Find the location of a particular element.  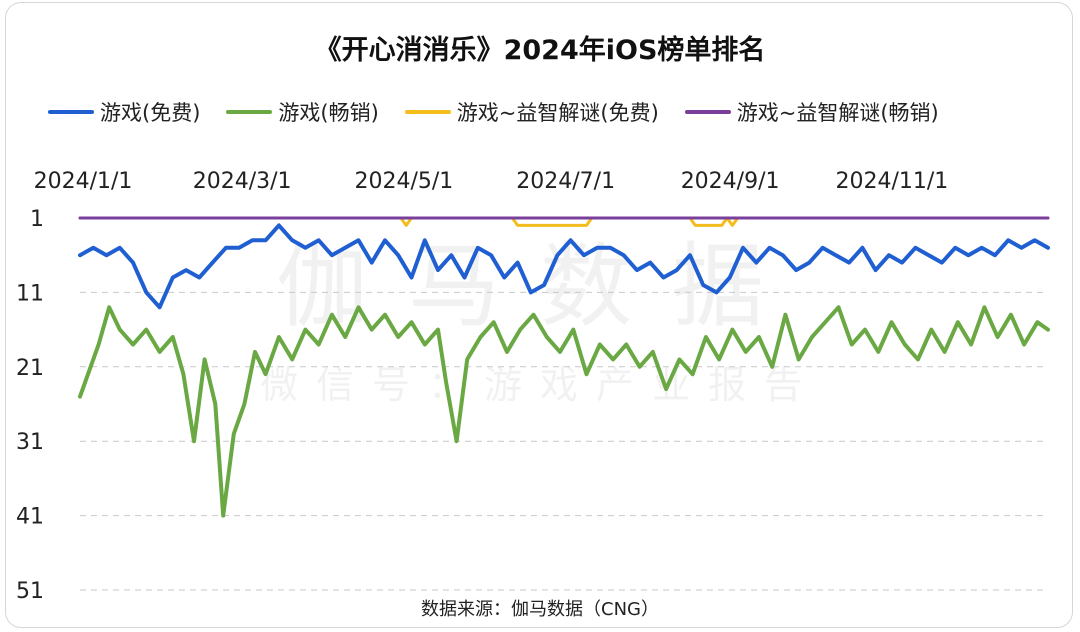

x-tick-label: 2024/3/1 is located at coordinates (242, 181).